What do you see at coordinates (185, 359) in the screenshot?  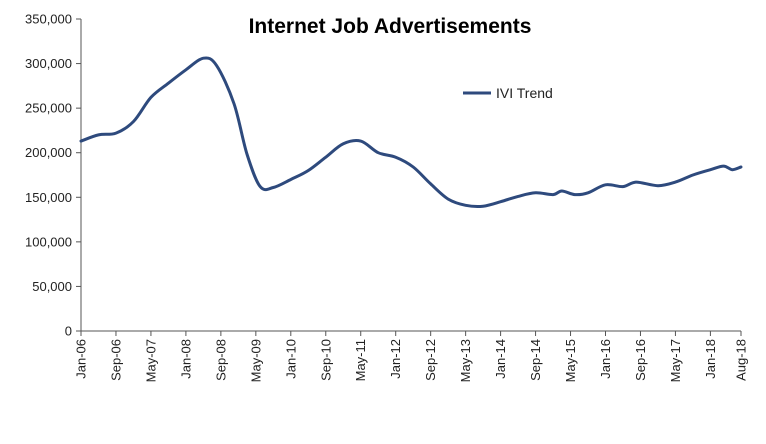 I see `x-tick-label: Jan-08` at bounding box center [185, 359].